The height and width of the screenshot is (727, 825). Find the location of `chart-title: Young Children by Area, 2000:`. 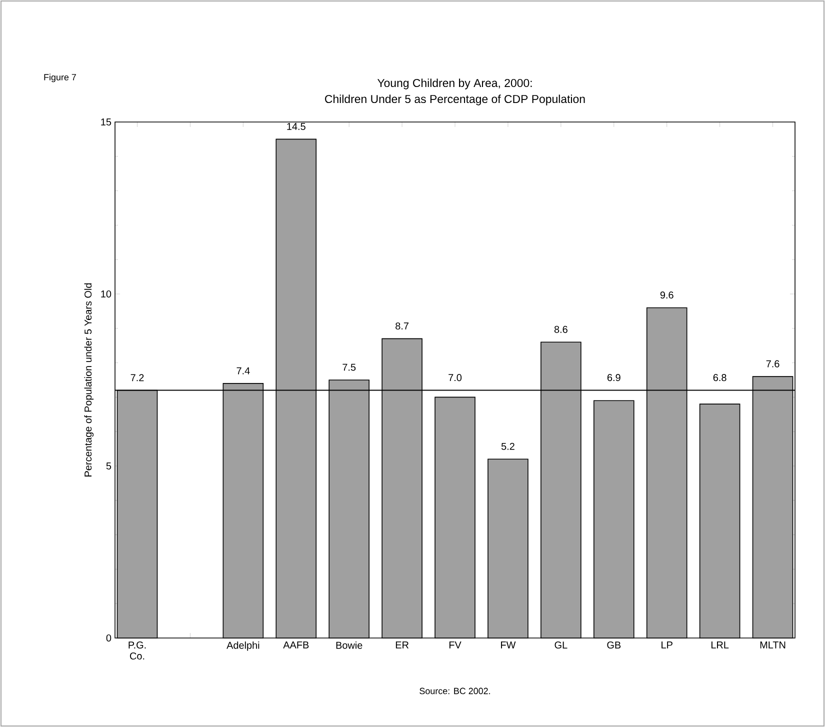

chart-title: Young Children by Area, 2000: is located at coordinates (454, 84).